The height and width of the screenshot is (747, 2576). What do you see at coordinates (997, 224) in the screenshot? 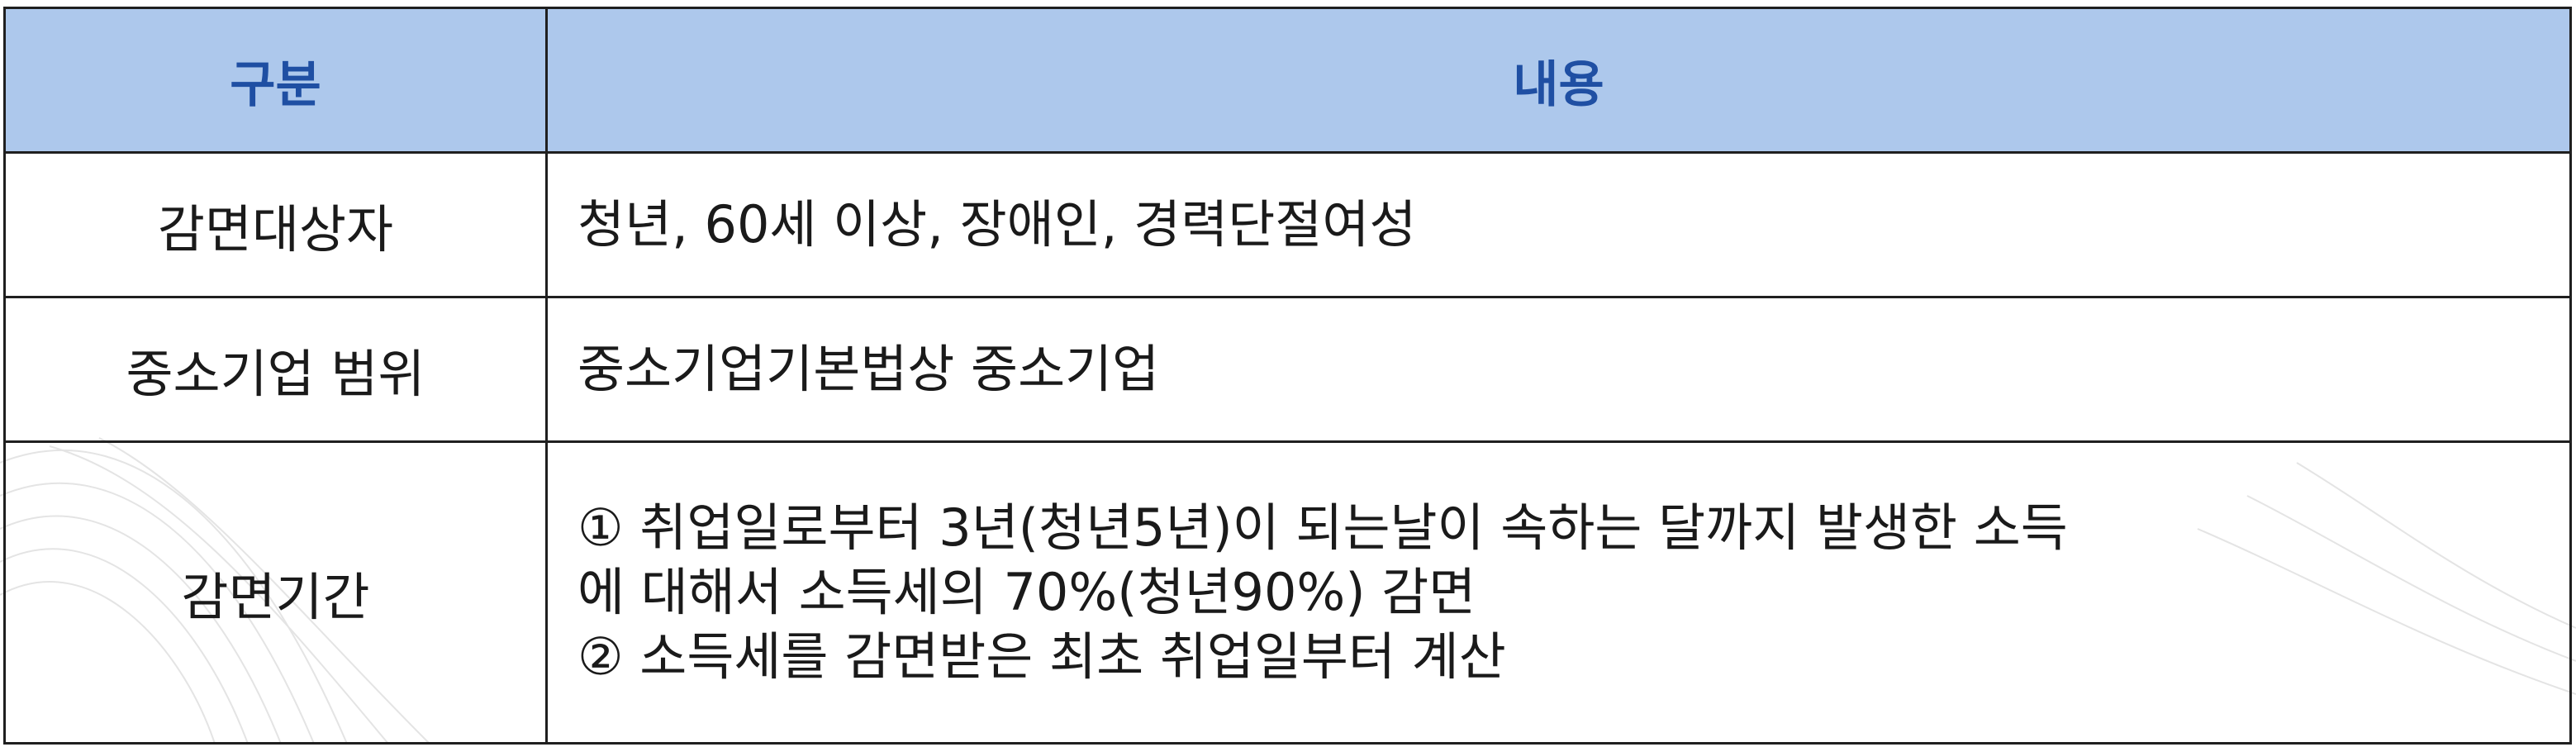
I see `content-line: 청년, 60세 이상, 장애인, 경력단절여성` at bounding box center [997, 224].